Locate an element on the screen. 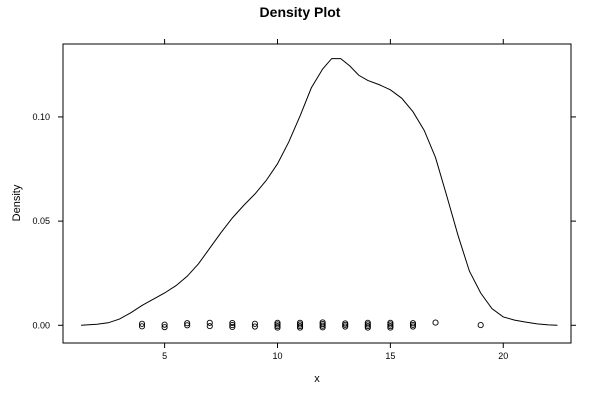 The width and height of the screenshot is (600, 400). x-tick-label: 5 is located at coordinates (164, 356).